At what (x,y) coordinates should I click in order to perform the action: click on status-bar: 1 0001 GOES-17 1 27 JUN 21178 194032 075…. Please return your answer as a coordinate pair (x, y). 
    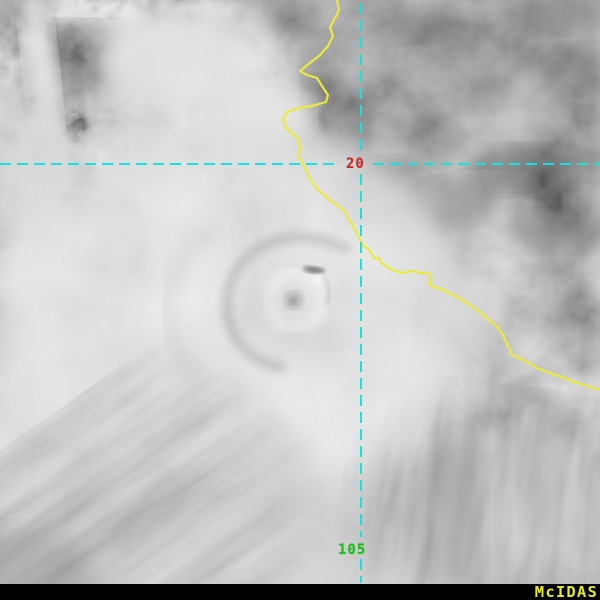
    Looking at the image, I should click on (300, 592).